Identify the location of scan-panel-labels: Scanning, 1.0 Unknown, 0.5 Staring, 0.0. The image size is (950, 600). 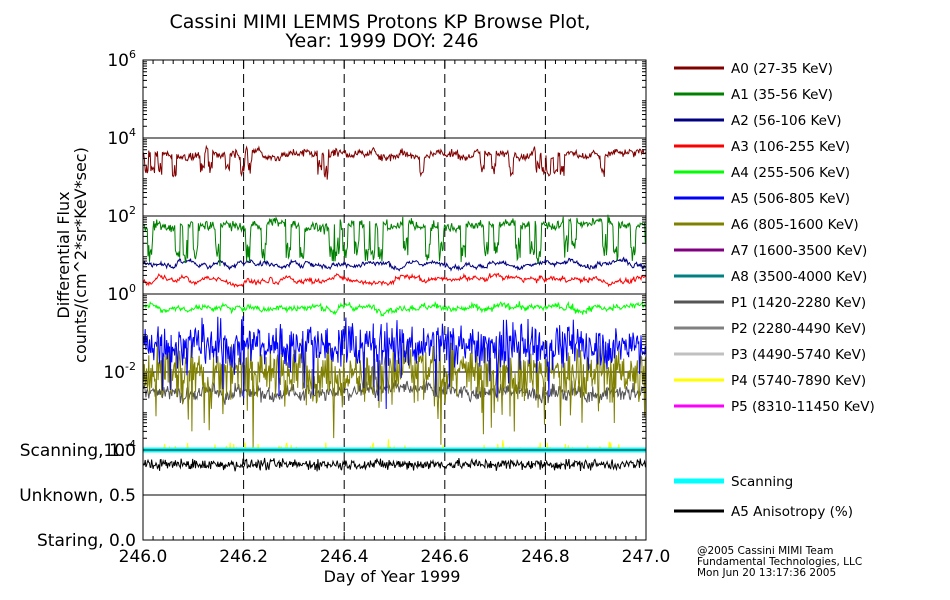
(77, 496).